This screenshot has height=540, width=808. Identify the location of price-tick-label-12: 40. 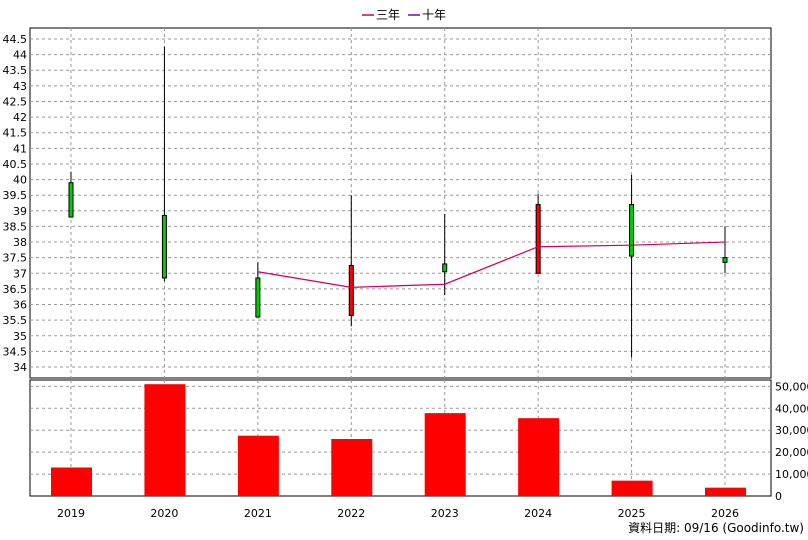
(20, 180).